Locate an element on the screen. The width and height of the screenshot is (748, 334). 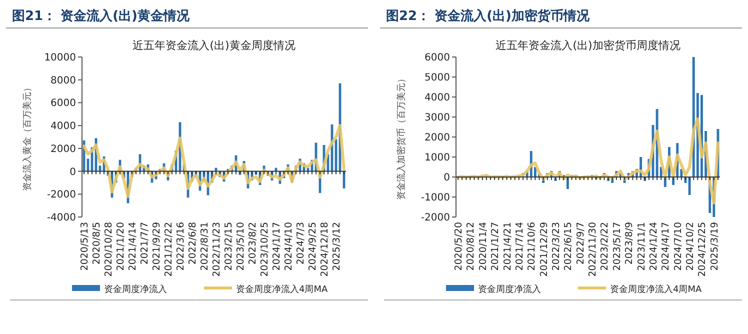
x-tick-label: 2020/11/4 is located at coordinates (483, 246).